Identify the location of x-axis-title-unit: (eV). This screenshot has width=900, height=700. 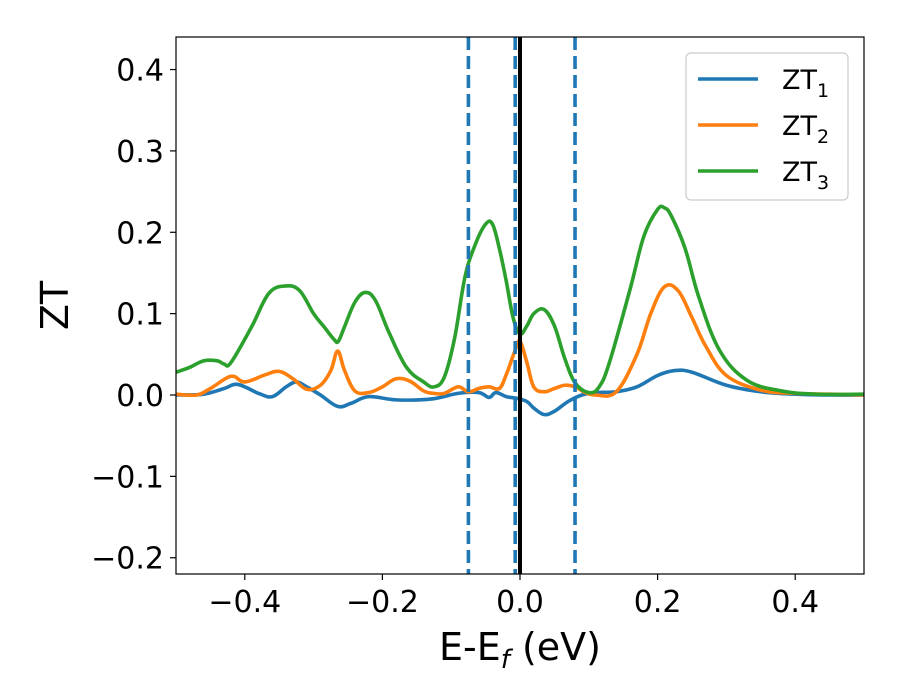
(555, 647).